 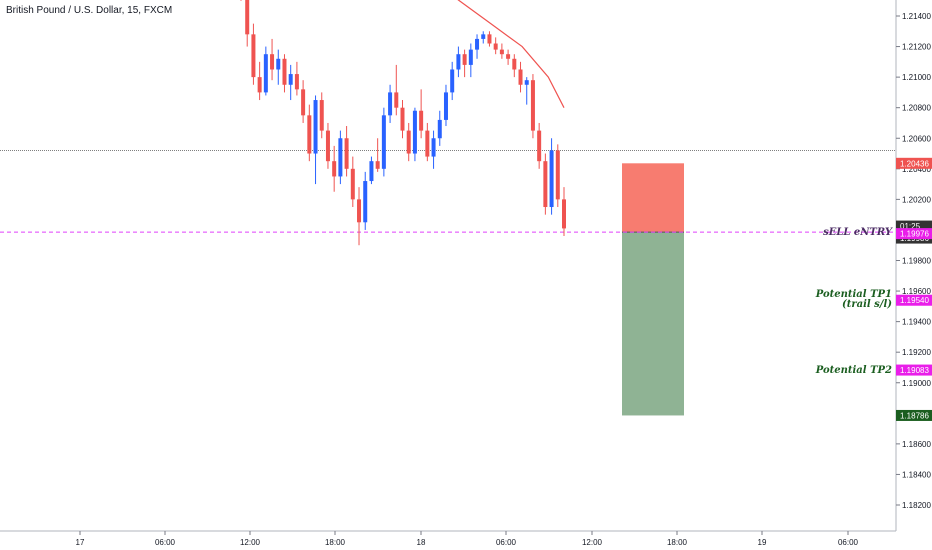 I want to click on stop-loss-zone, so click(x=653, y=198).